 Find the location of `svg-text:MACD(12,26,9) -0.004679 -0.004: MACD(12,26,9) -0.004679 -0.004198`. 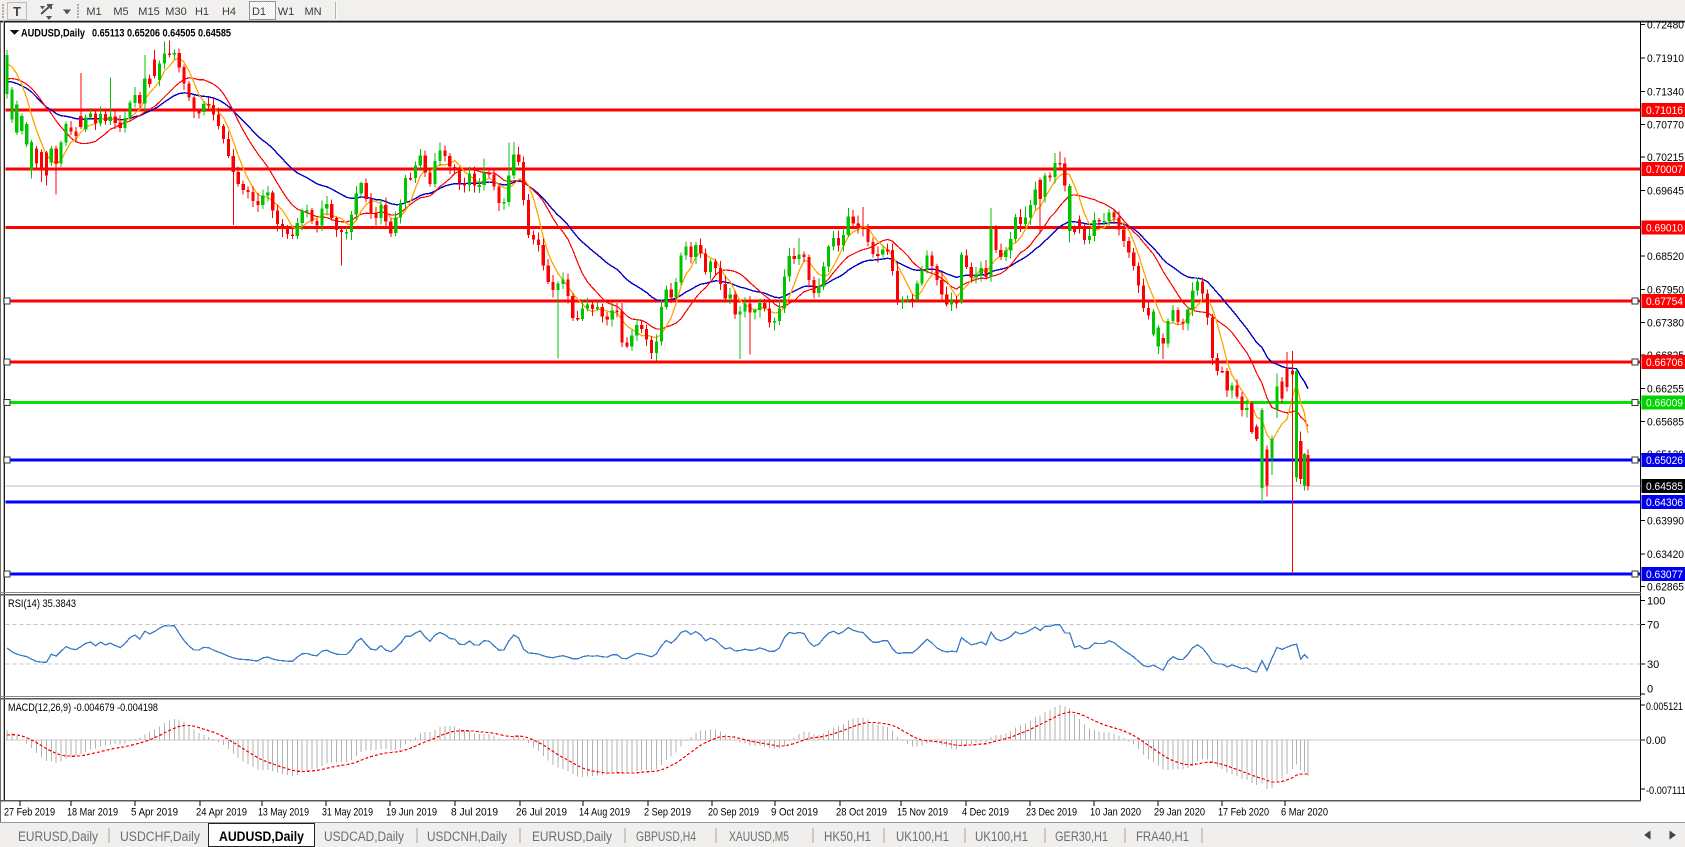

svg-text:MACD(12,26,9) -0.004679 -0.004: MACD(12,26,9) -0.004679 -0.004198 is located at coordinates (83, 708).